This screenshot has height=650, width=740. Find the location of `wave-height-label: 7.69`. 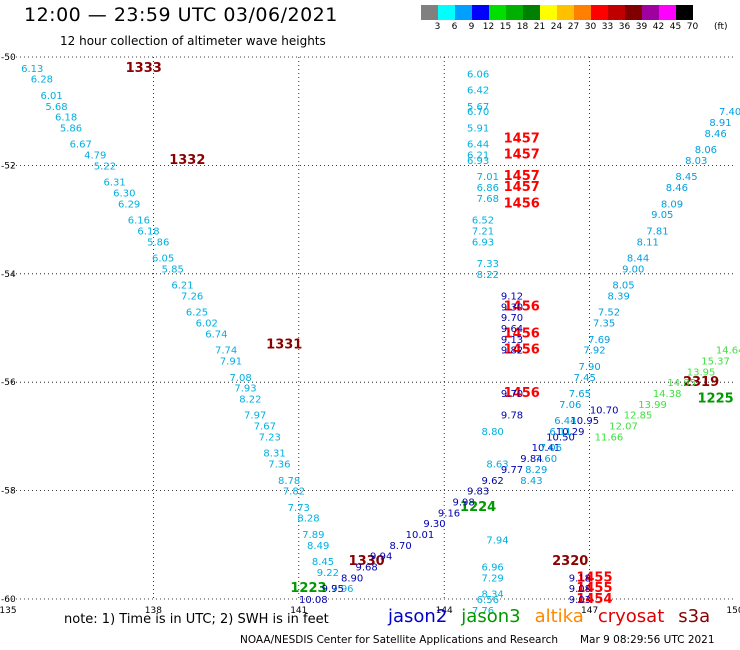

wave-height-label: 7.69 is located at coordinates (599, 340).